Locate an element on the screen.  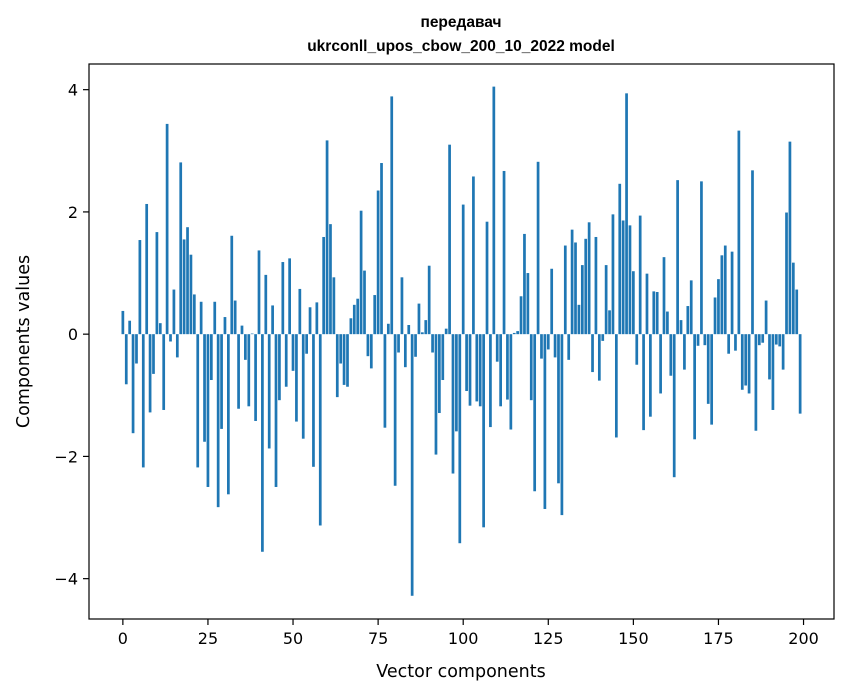
y-axis-ticks: −4 −2 0 2 4 is located at coordinates (71, 335).